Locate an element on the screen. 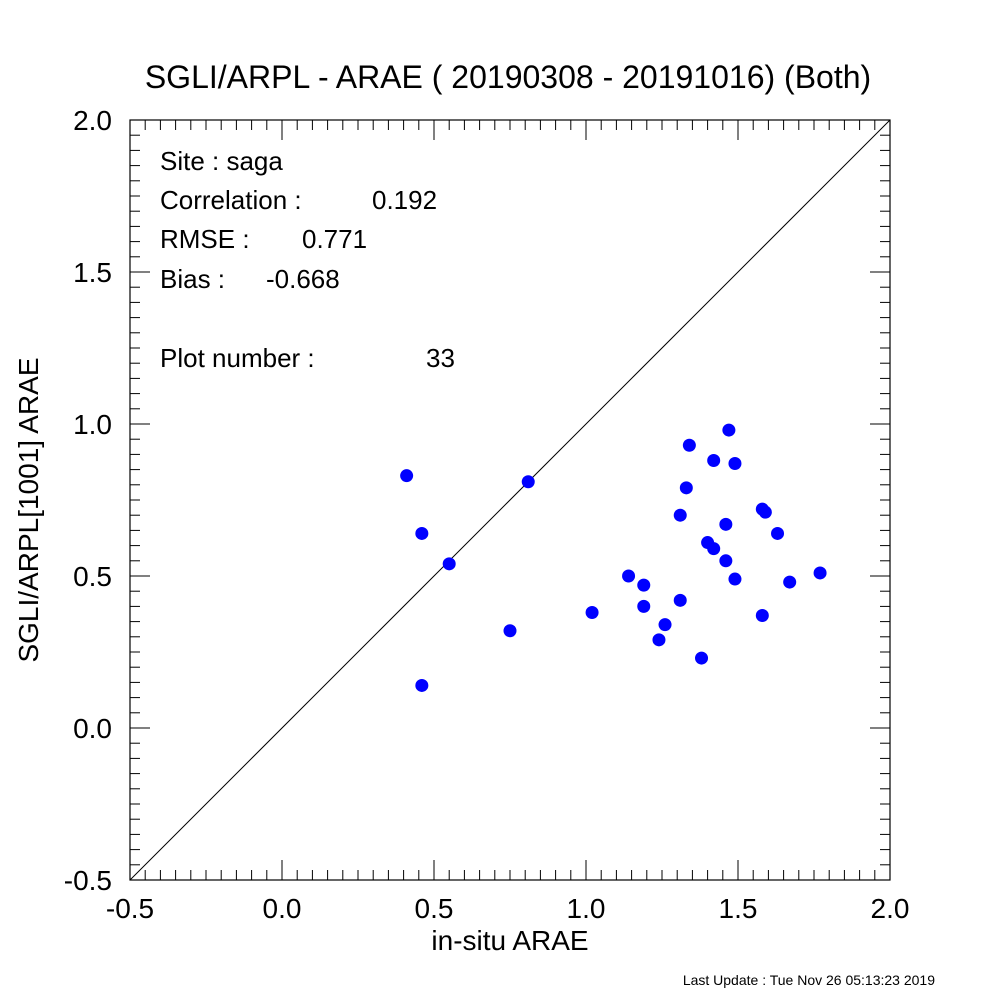 The image size is (1000, 1000). y-tick-label: 0.0 is located at coordinates (92, 728).